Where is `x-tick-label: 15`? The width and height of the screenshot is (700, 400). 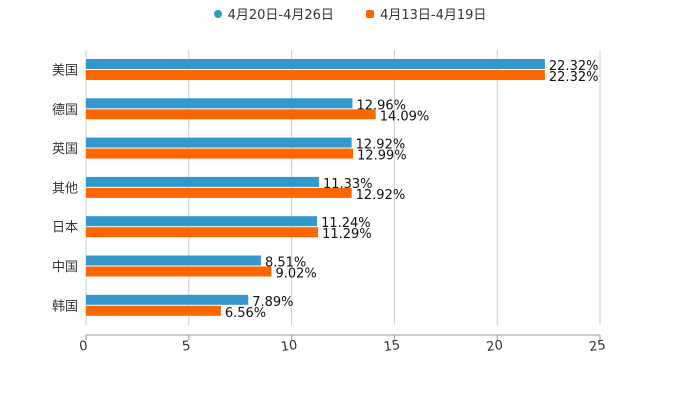
x-tick-label: 15 is located at coordinates (392, 346).